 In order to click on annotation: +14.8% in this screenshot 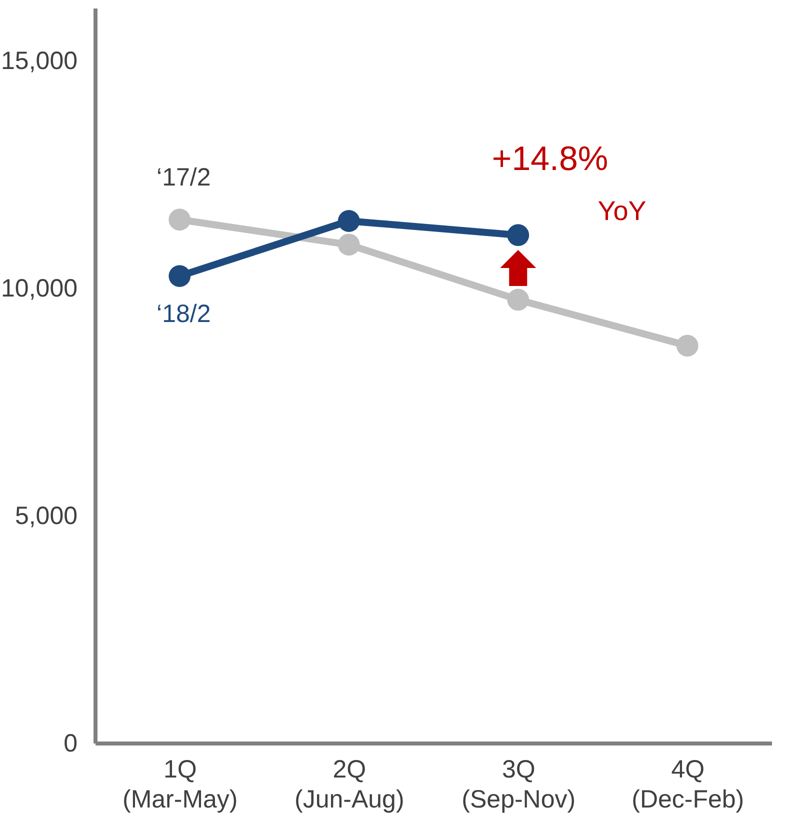, I will do `click(550, 159)`.